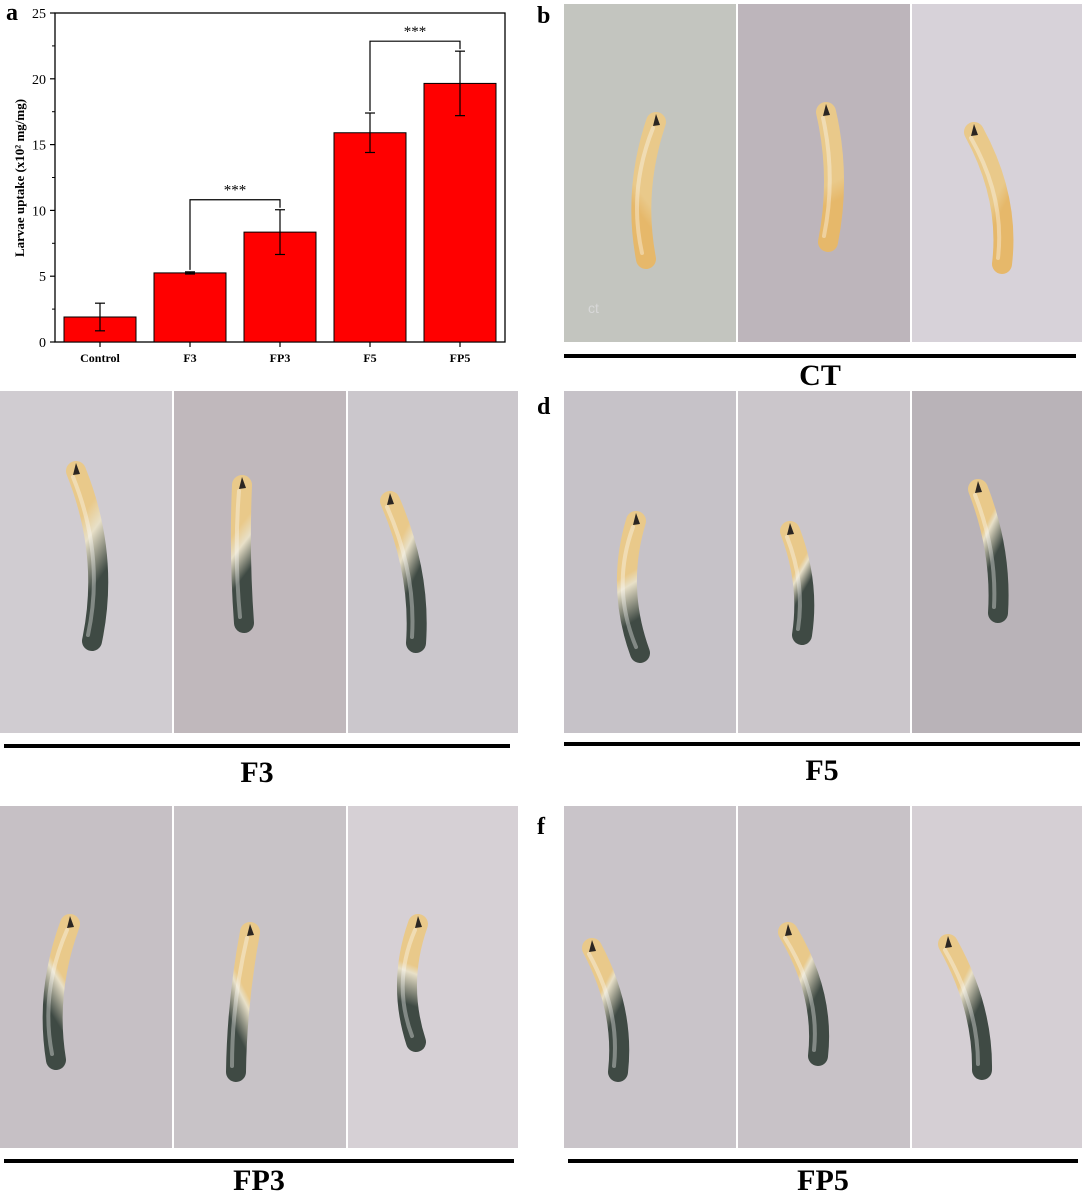 The width and height of the screenshot is (1082, 1199). What do you see at coordinates (42, 277) in the screenshot?
I see `y-tick-label: 5` at bounding box center [42, 277].